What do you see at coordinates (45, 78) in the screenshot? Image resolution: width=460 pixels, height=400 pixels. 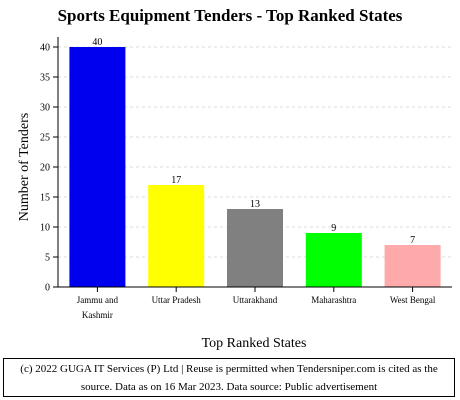 I see `y-tick-label: 35` at bounding box center [45, 78].